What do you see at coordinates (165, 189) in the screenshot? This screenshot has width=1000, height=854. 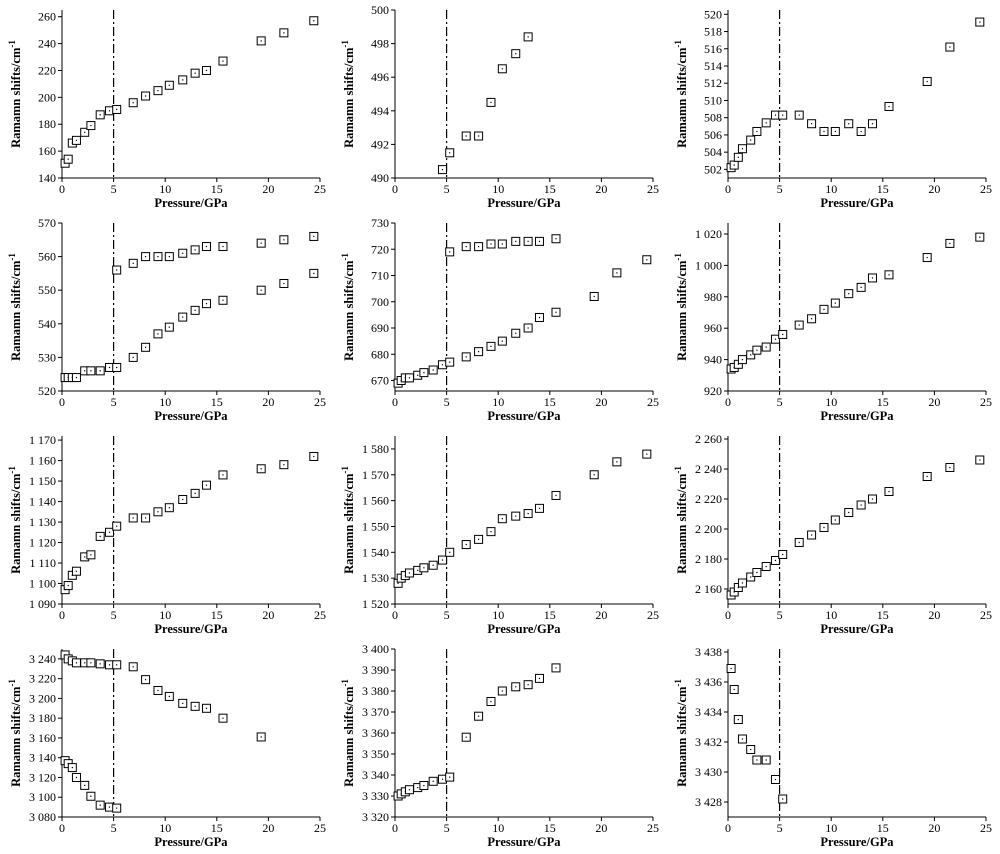 I see `x-tick-label: 10` at bounding box center [165, 189].